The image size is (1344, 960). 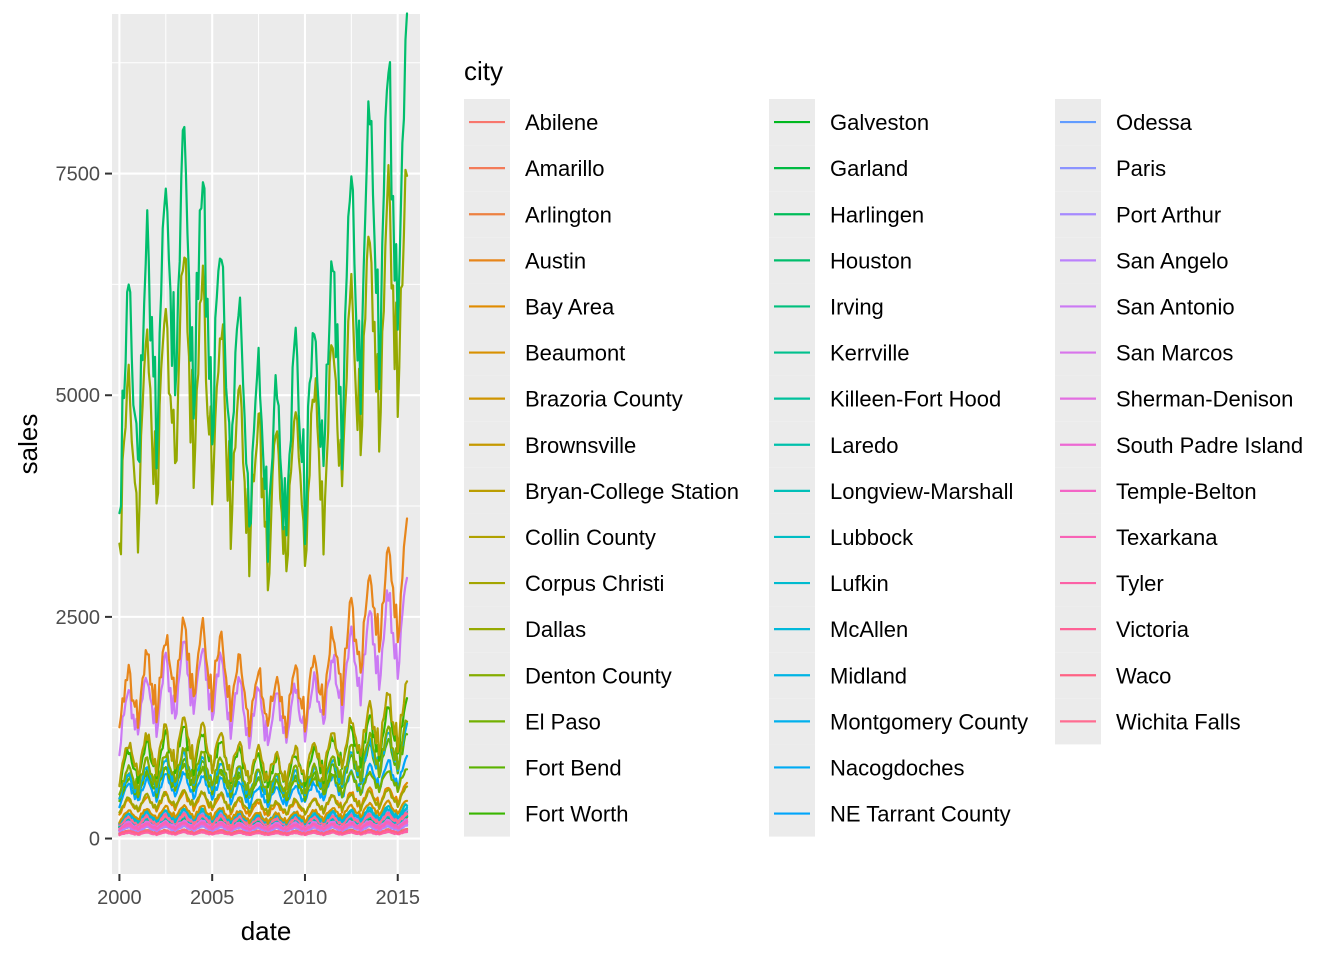 I want to click on legend-label: Port Arthur, so click(x=1168, y=214).